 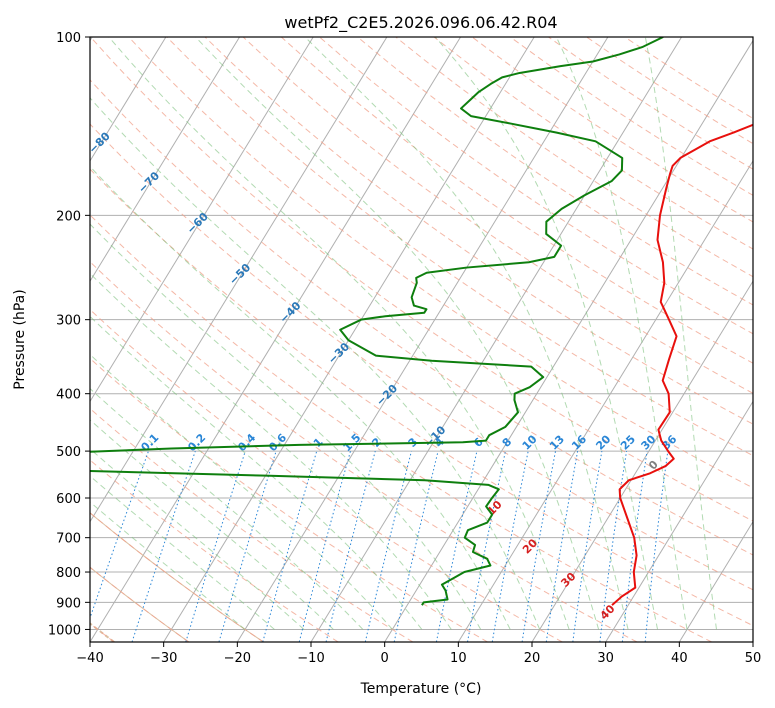 What do you see at coordinates (608, 612) in the screenshot?
I see `moist-adiabat-label: 40` at bounding box center [608, 612].